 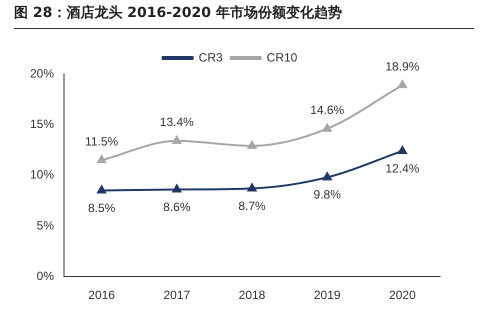 What do you see at coordinates (42, 73) in the screenshot?
I see `y-tick-label: 20%` at bounding box center [42, 73].